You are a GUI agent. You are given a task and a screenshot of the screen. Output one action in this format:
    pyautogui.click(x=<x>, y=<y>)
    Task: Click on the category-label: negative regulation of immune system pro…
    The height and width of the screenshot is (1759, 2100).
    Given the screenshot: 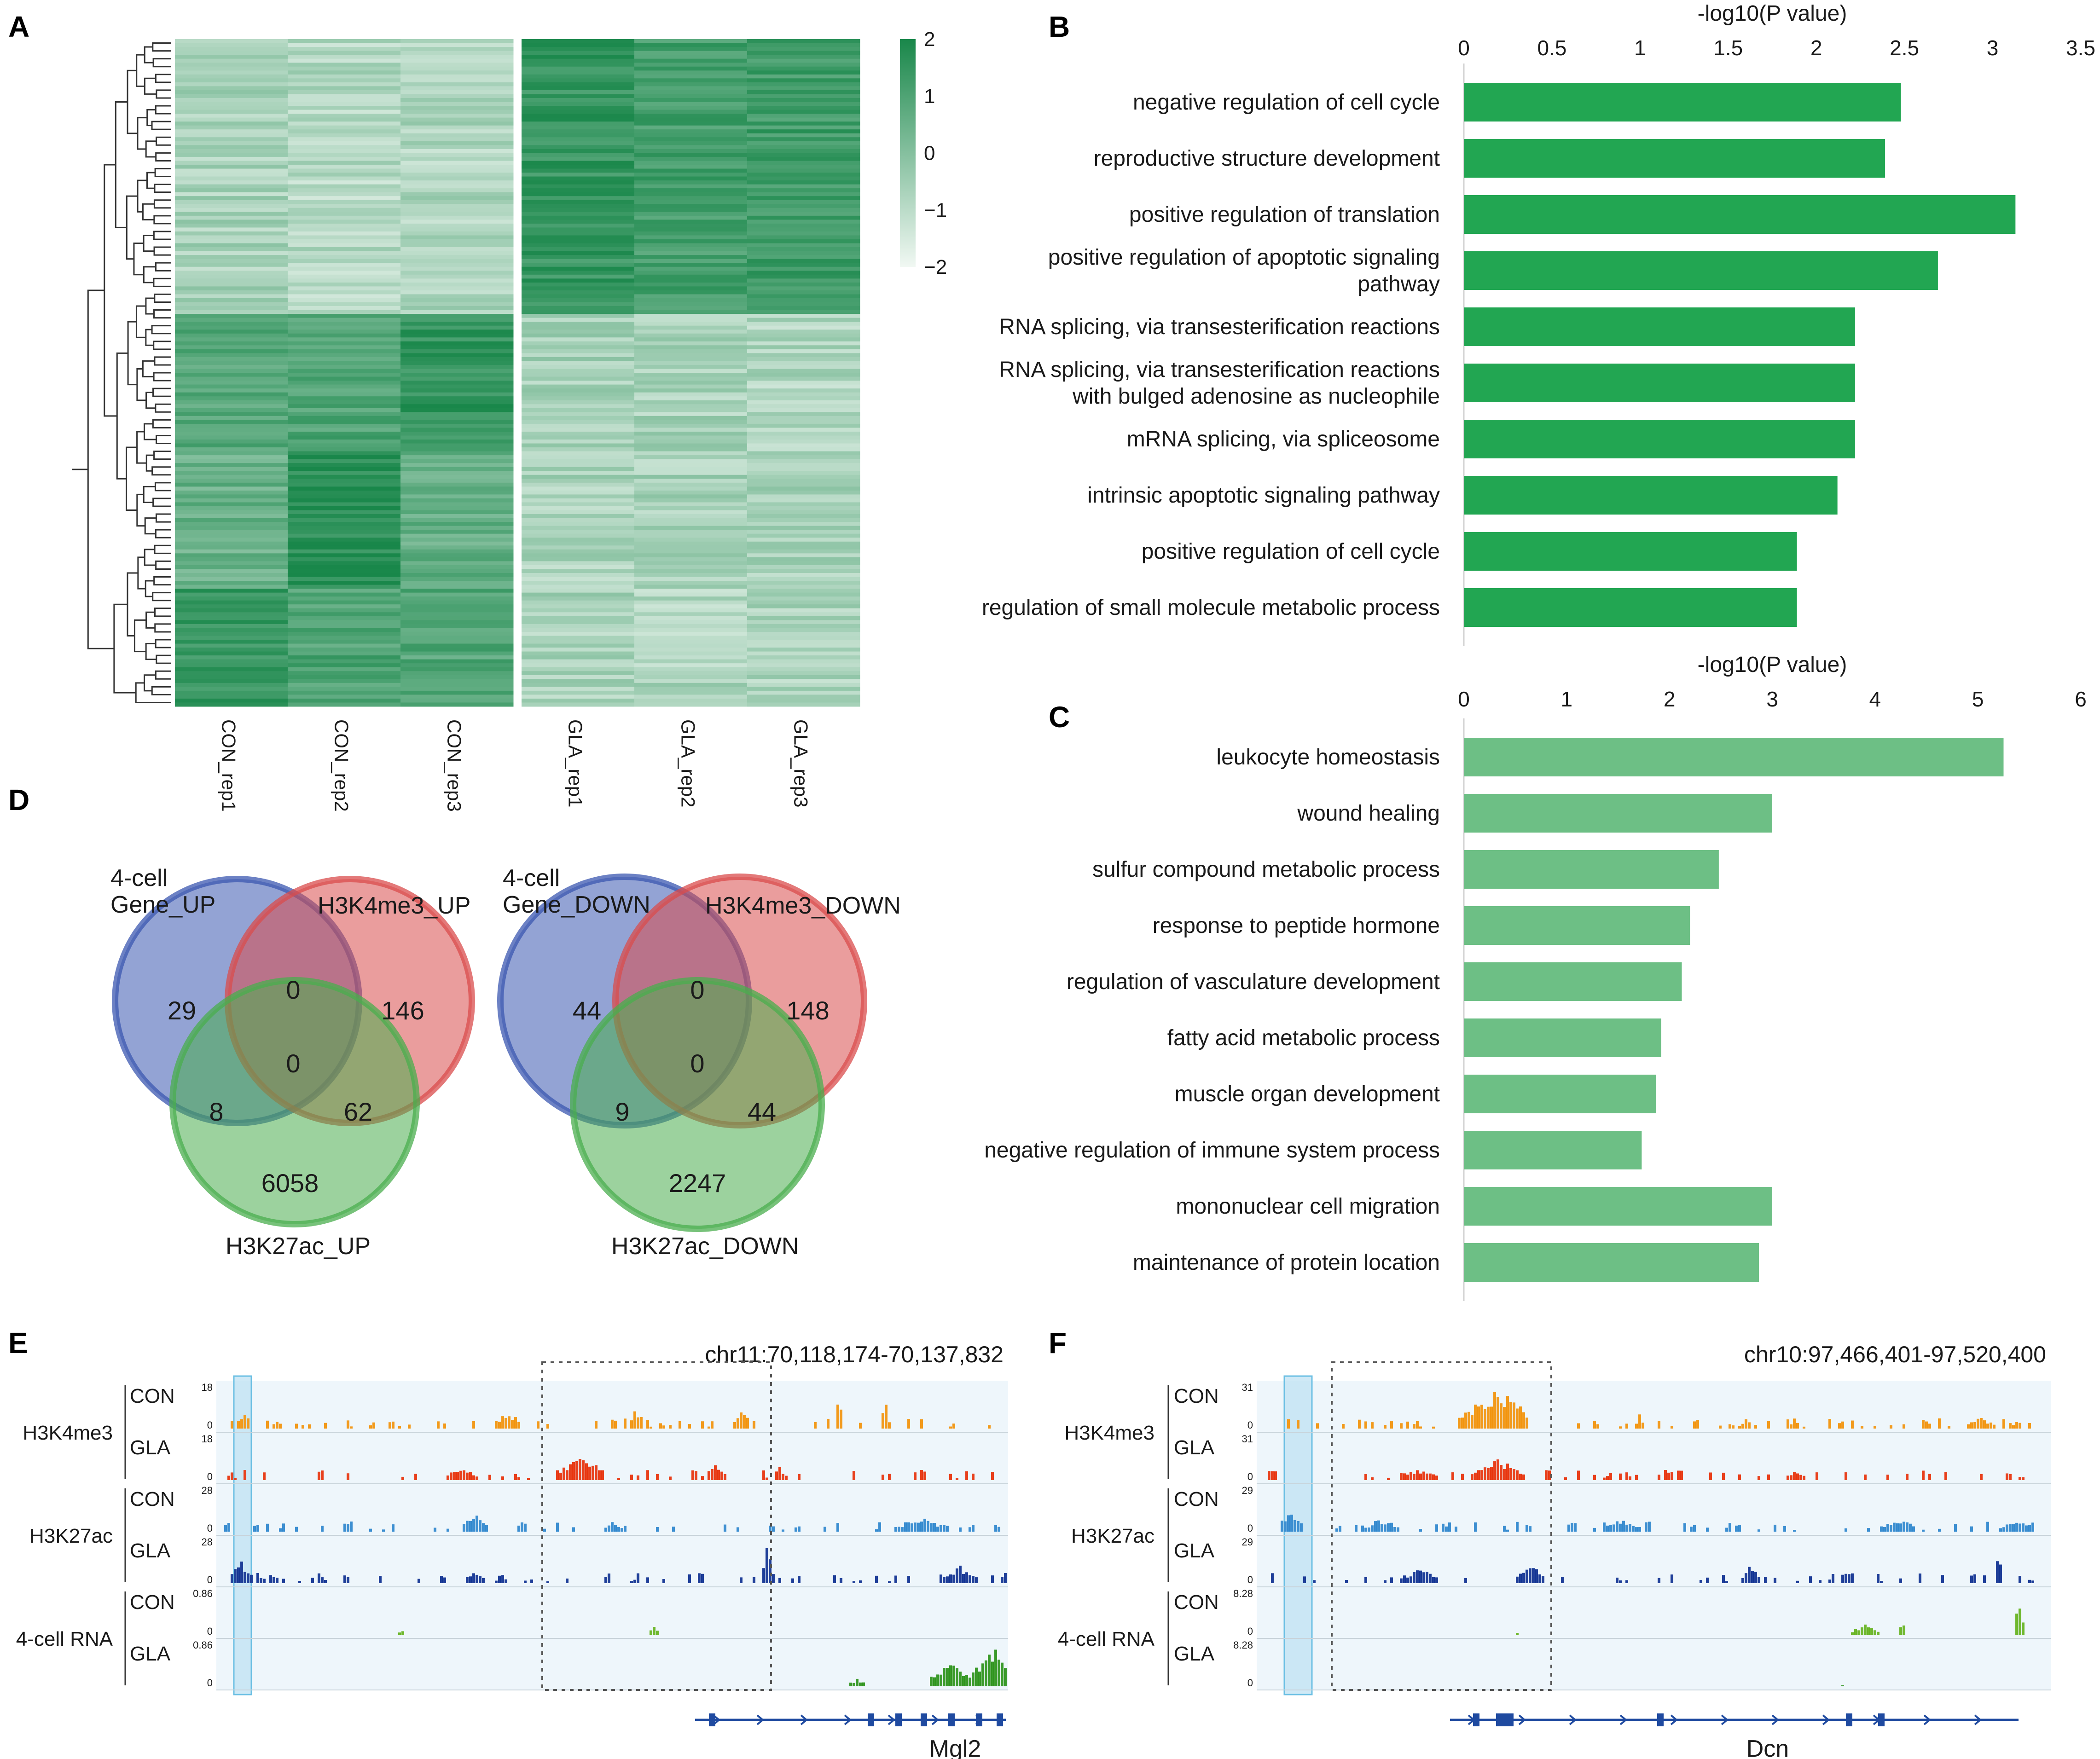 What is the action you would take?
    pyautogui.click(x=1212, y=1150)
    